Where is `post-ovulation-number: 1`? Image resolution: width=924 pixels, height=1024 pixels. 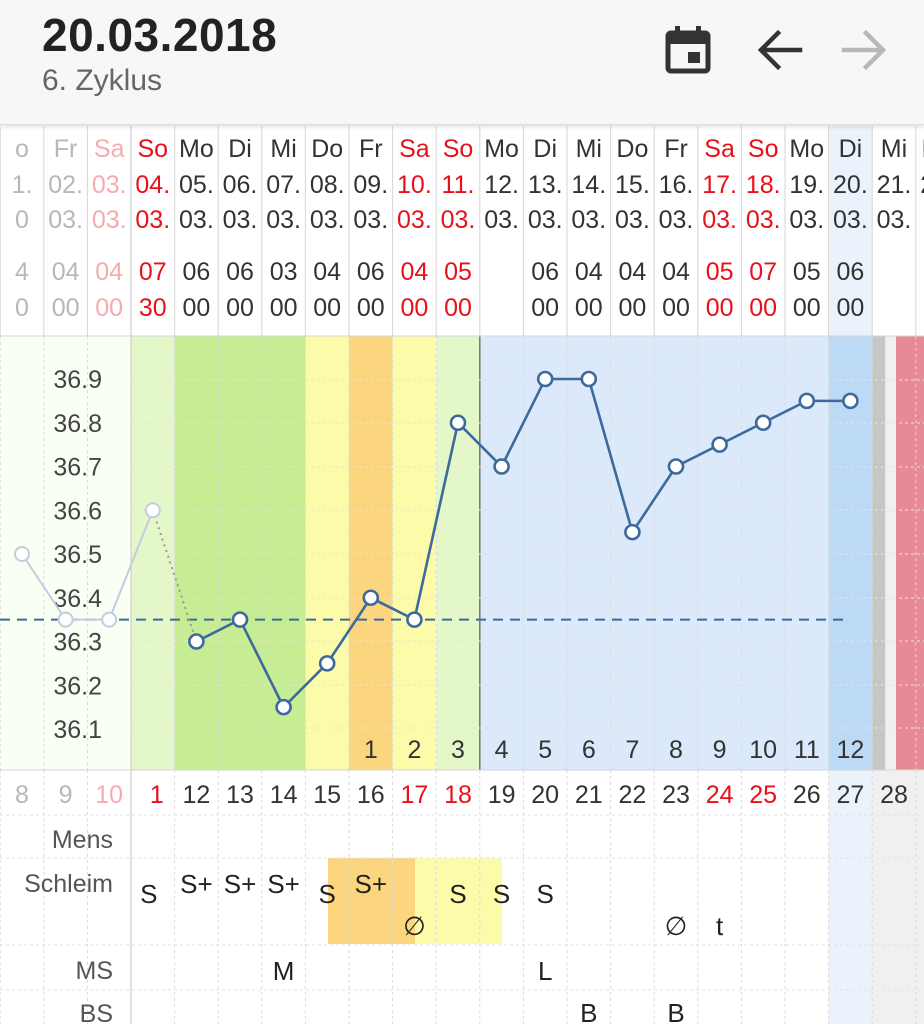 post-ovulation-number: 1 is located at coordinates (371, 750).